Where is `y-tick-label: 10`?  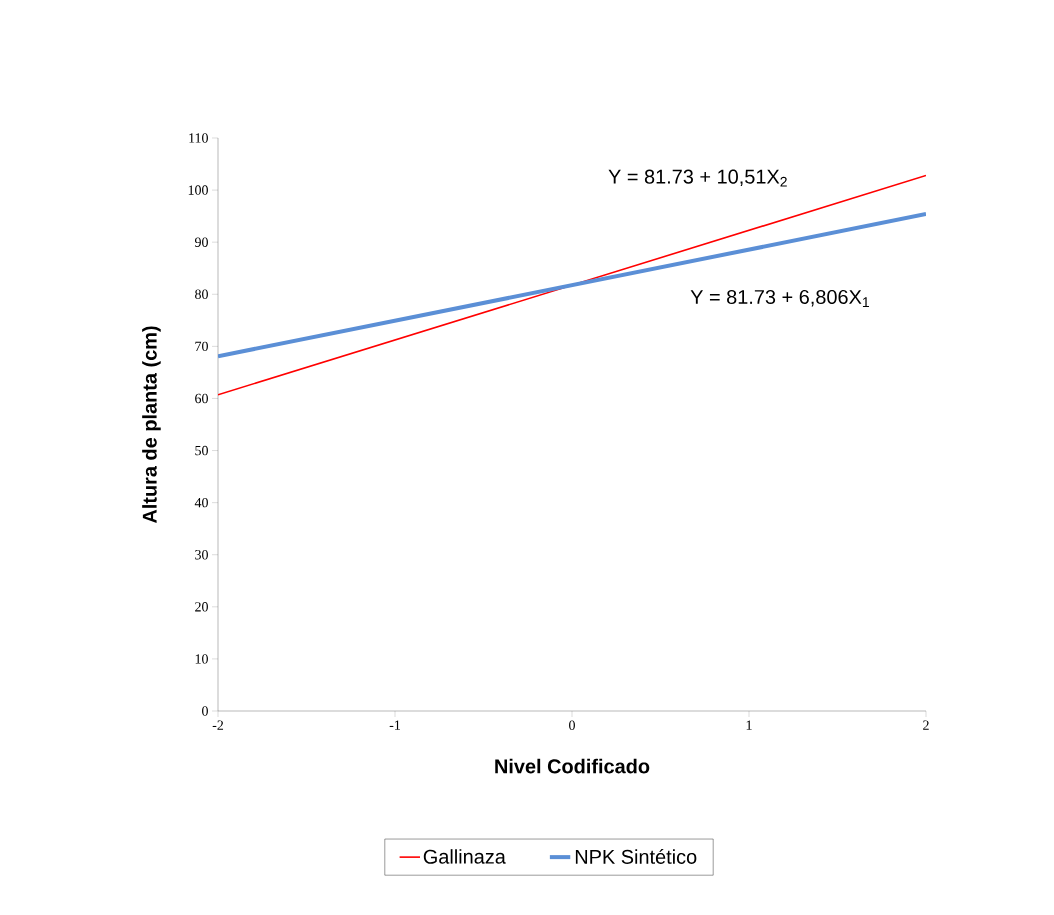
y-tick-label: 10 is located at coordinates (201, 659).